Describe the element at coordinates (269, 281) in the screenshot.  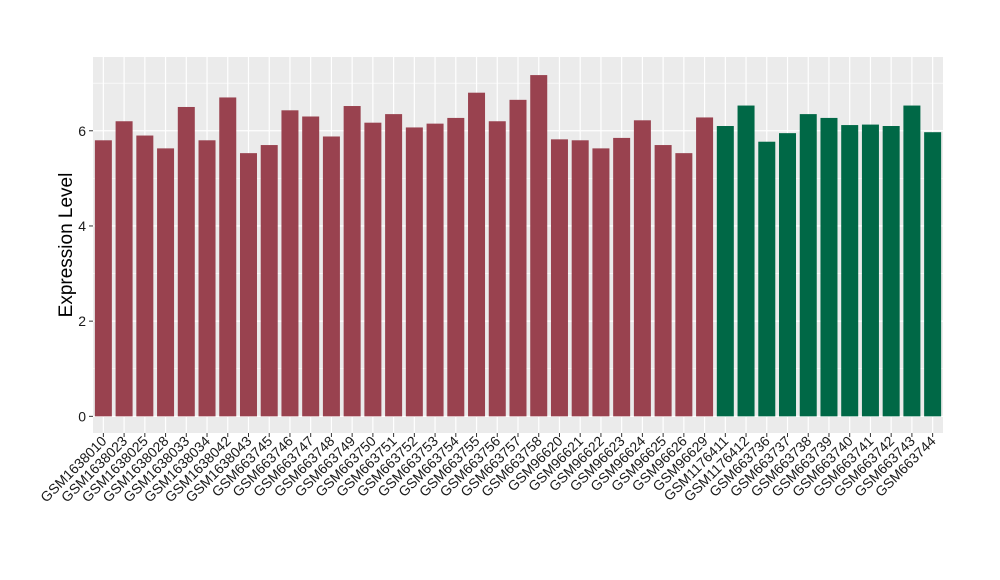
I see `bar-GSM663745` at that location.